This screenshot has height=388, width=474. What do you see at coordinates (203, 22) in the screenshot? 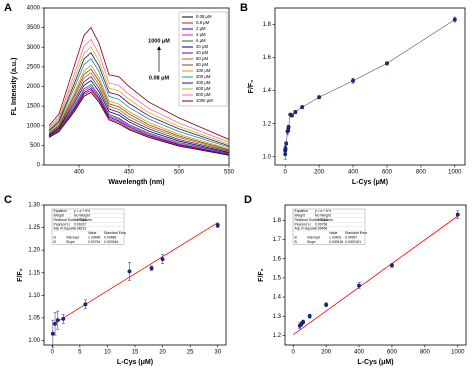
I see `legend-label: 0.8 μM` at bounding box center [203, 22].